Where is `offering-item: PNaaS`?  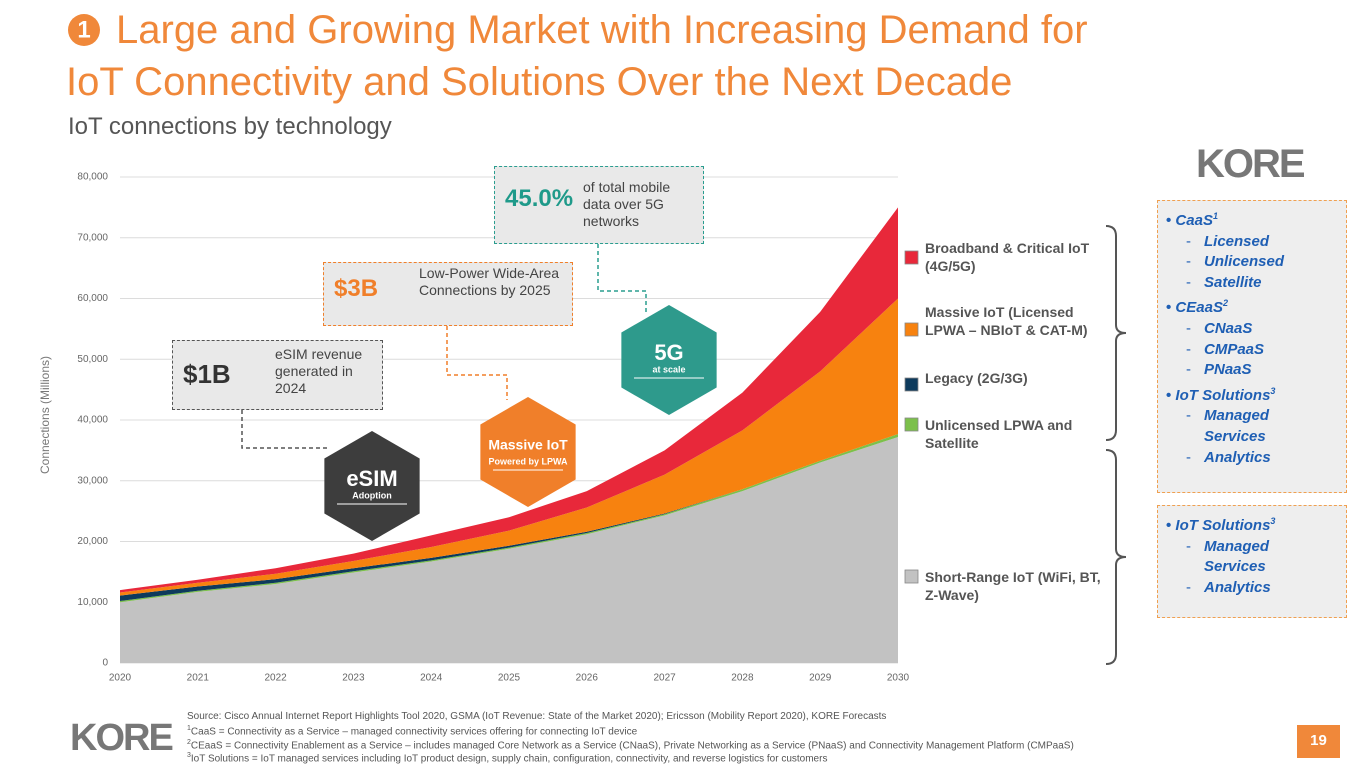 offering-item: PNaaS is located at coordinates (1246, 370).